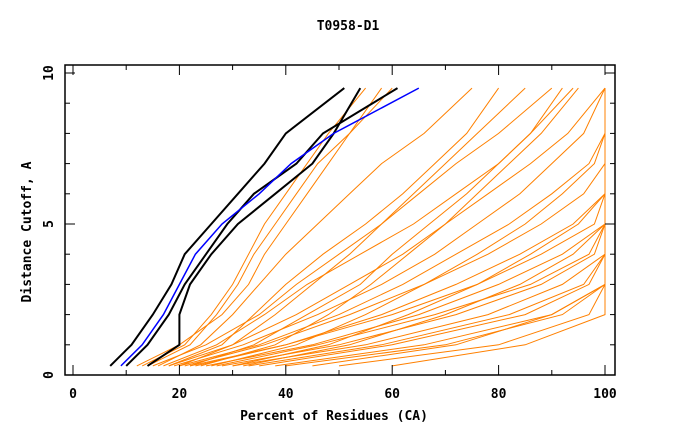 The height and width of the screenshot is (444, 680). I want to click on y-axis-label: Distance Cutoff, A, so click(27, 231).